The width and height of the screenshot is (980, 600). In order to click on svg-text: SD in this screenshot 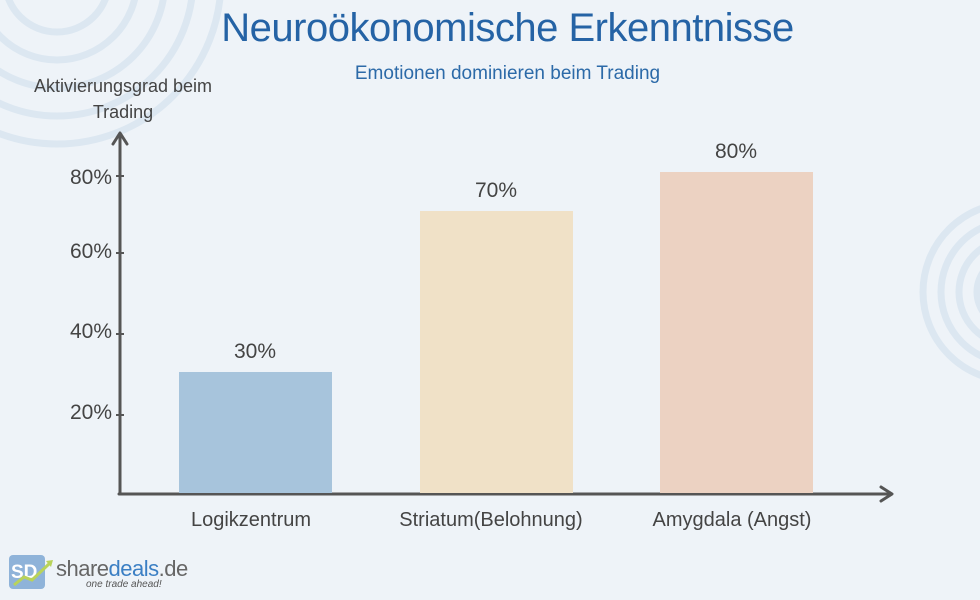, I will do `click(24, 572)`.